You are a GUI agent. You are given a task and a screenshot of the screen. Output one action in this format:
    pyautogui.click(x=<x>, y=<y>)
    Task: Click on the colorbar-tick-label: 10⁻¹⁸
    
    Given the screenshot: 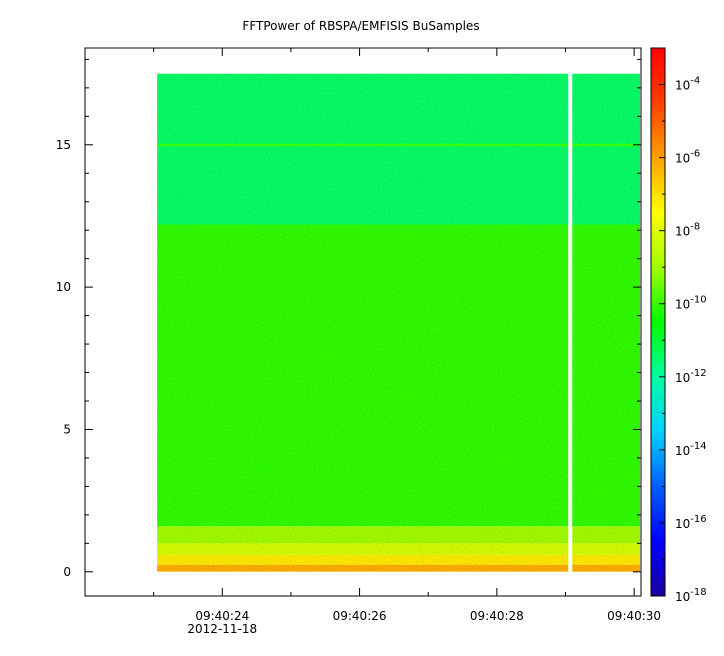 What is the action you would take?
    pyautogui.click(x=691, y=595)
    